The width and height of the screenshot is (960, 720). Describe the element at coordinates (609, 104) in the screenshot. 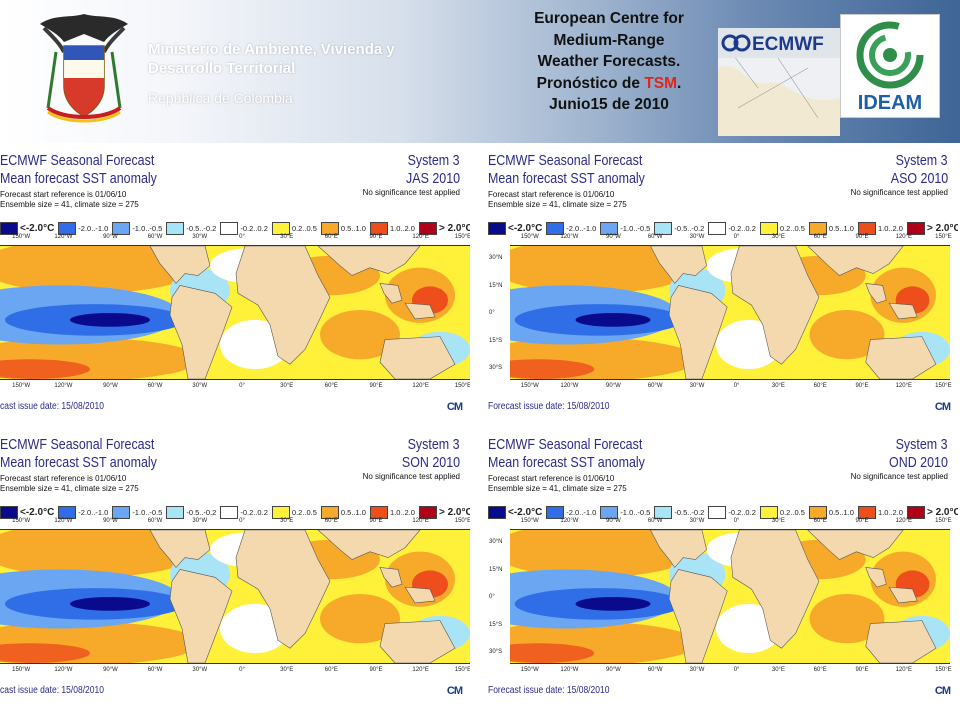

I see `headline-date: Junio15 de 2010` at that location.